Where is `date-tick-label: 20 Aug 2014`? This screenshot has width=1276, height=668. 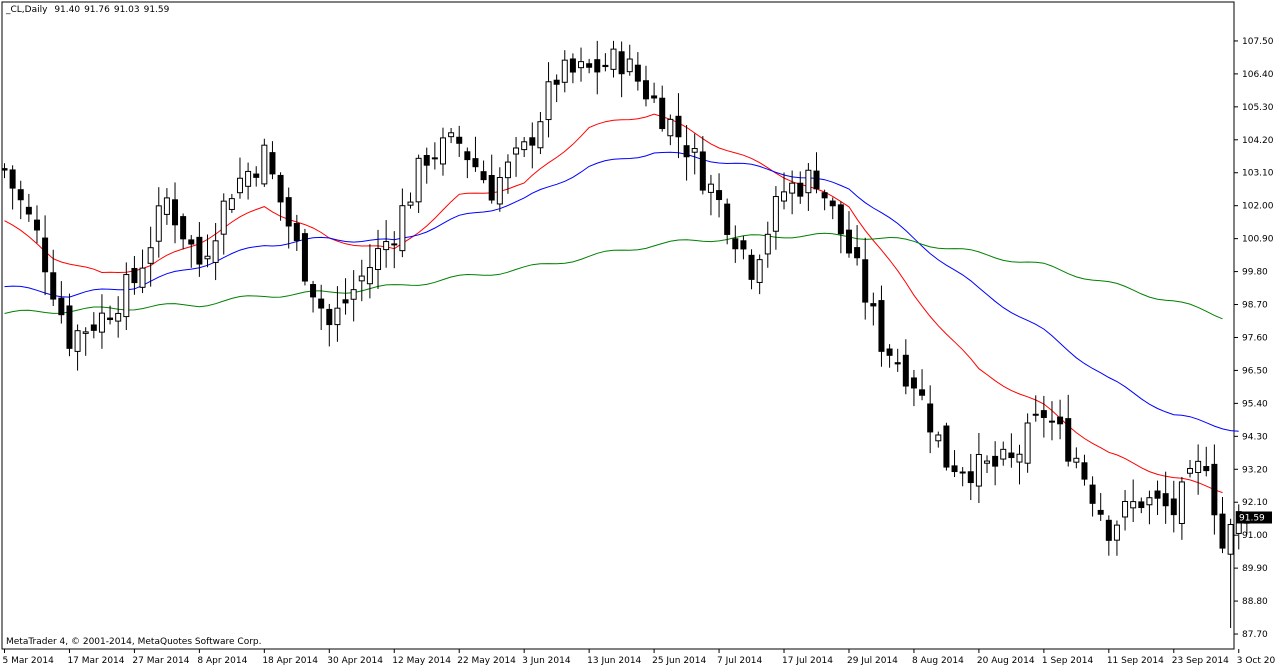 date-tick-label: 20 Aug 2014 is located at coordinates (1006, 661).